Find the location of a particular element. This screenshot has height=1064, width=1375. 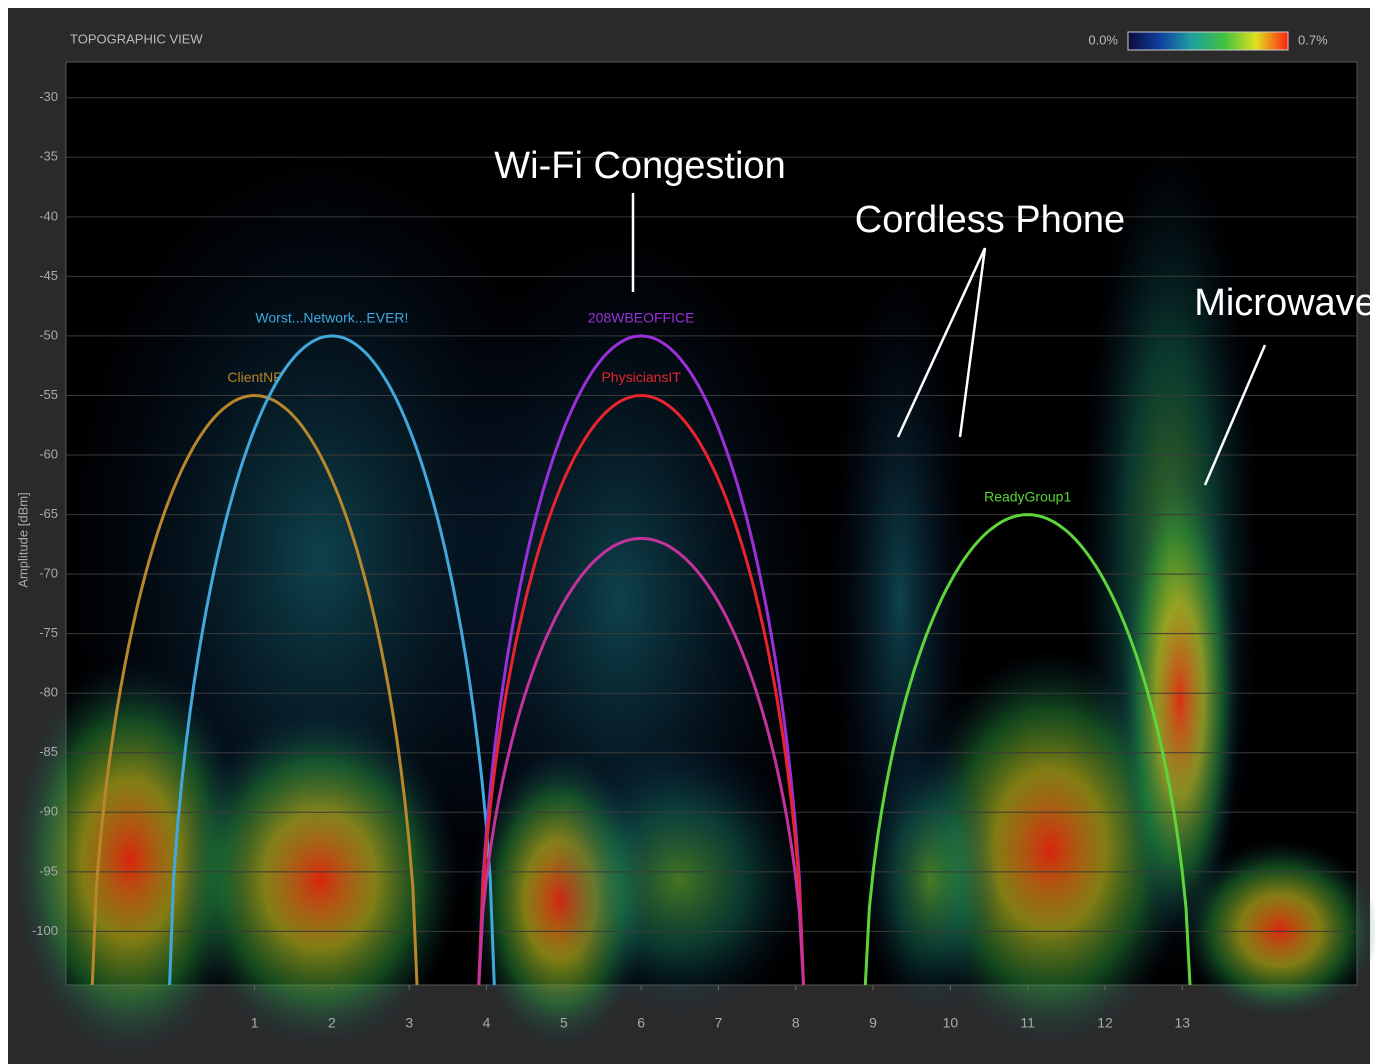

chart-title: TOPOGRAPHIC VIEW is located at coordinates (136, 38).